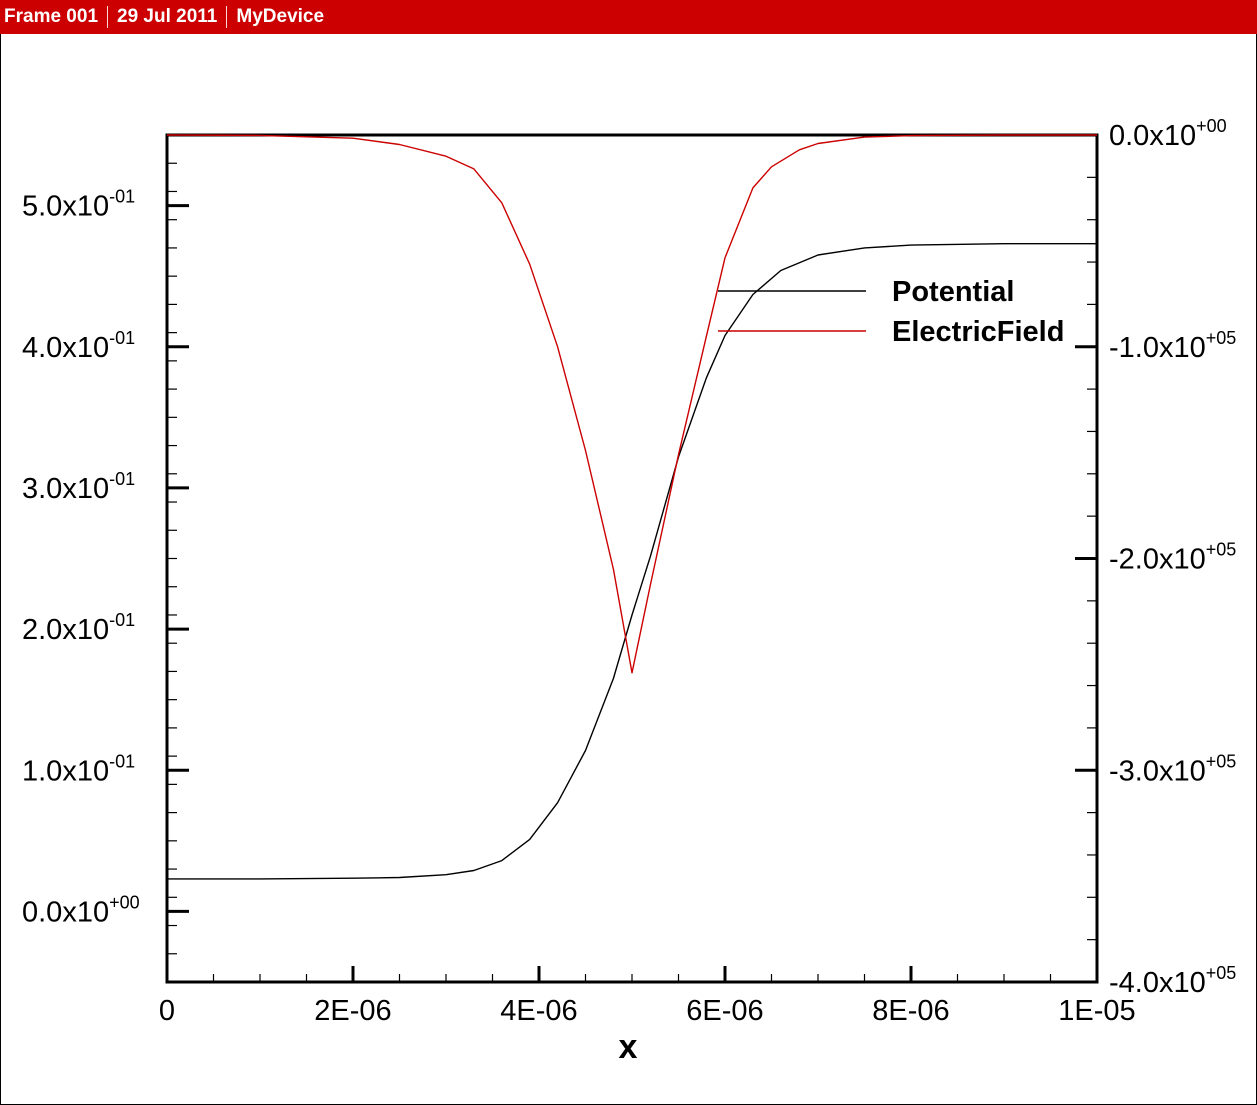 The image size is (1257, 1105). I want to click on x-tick-label: 4E-06, so click(538, 1011).